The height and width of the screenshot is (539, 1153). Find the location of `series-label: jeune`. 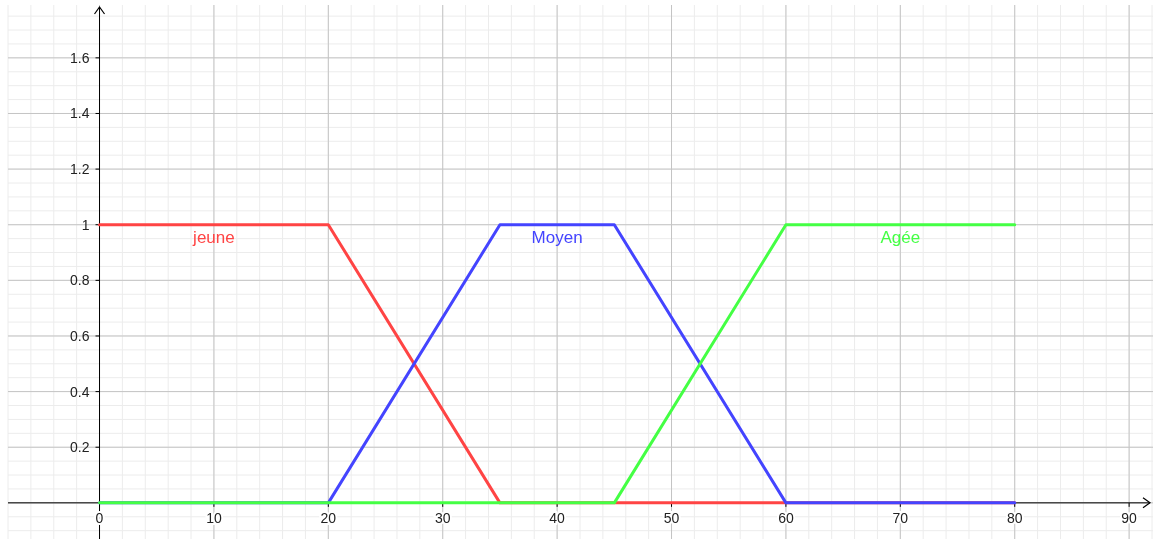

series-label: jeune is located at coordinates (213, 237).